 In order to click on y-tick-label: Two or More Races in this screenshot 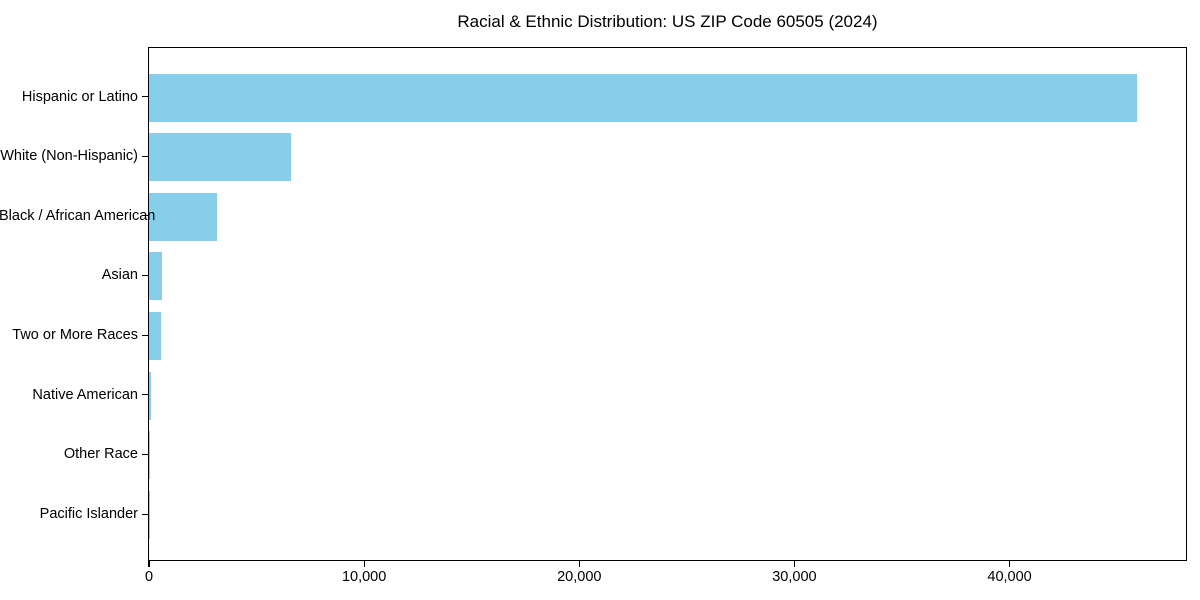, I will do `click(75, 335)`.